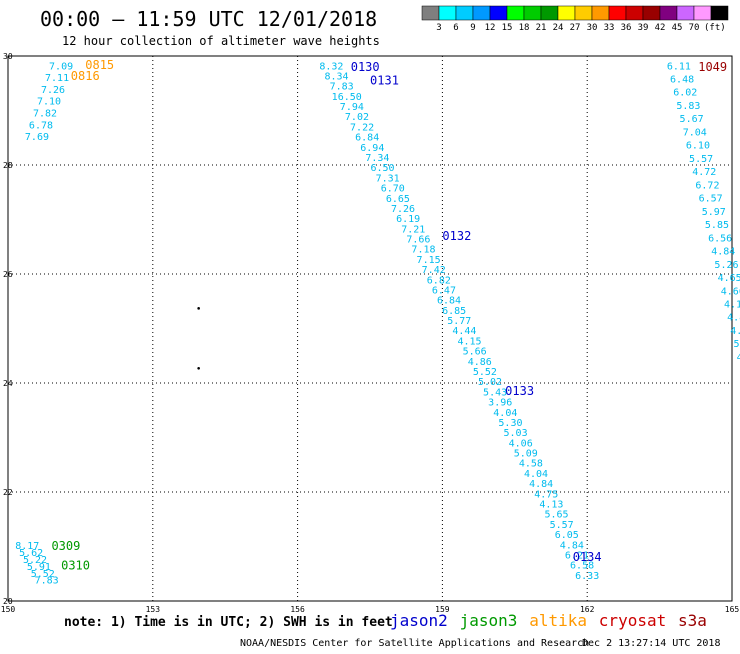 Image resolution: width=740 pixels, height=654 pixels. Describe the element at coordinates (75, 565) in the screenshot. I see `pass-time-label: 0310` at that location.